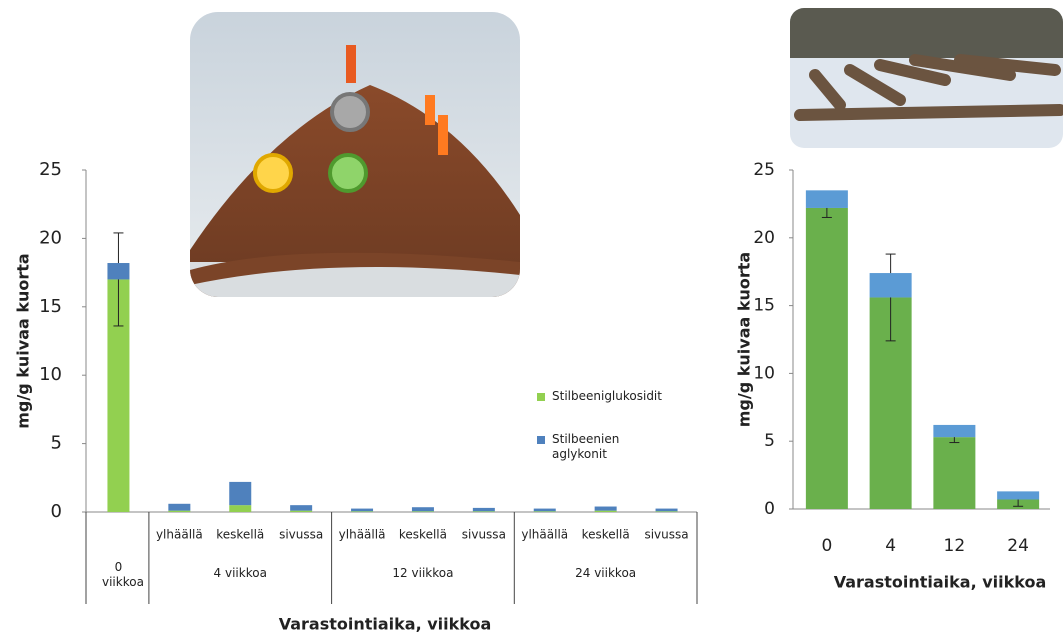 This screenshot has width=1063, height=636. Describe the element at coordinates (926, 78) in the screenshot. I see `photo-logs` at that location.